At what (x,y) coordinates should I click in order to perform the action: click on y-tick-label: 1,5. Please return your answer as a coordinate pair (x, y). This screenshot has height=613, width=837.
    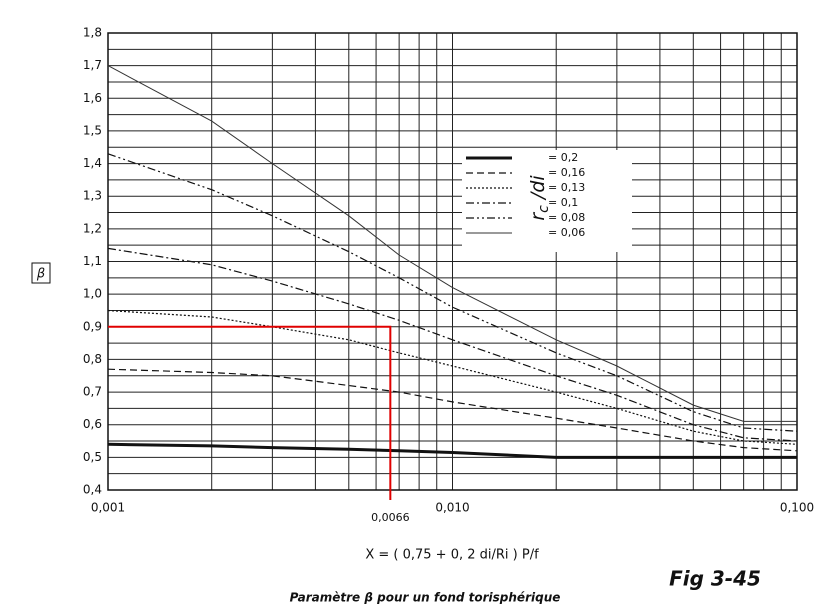
    Looking at the image, I should click on (92, 130).